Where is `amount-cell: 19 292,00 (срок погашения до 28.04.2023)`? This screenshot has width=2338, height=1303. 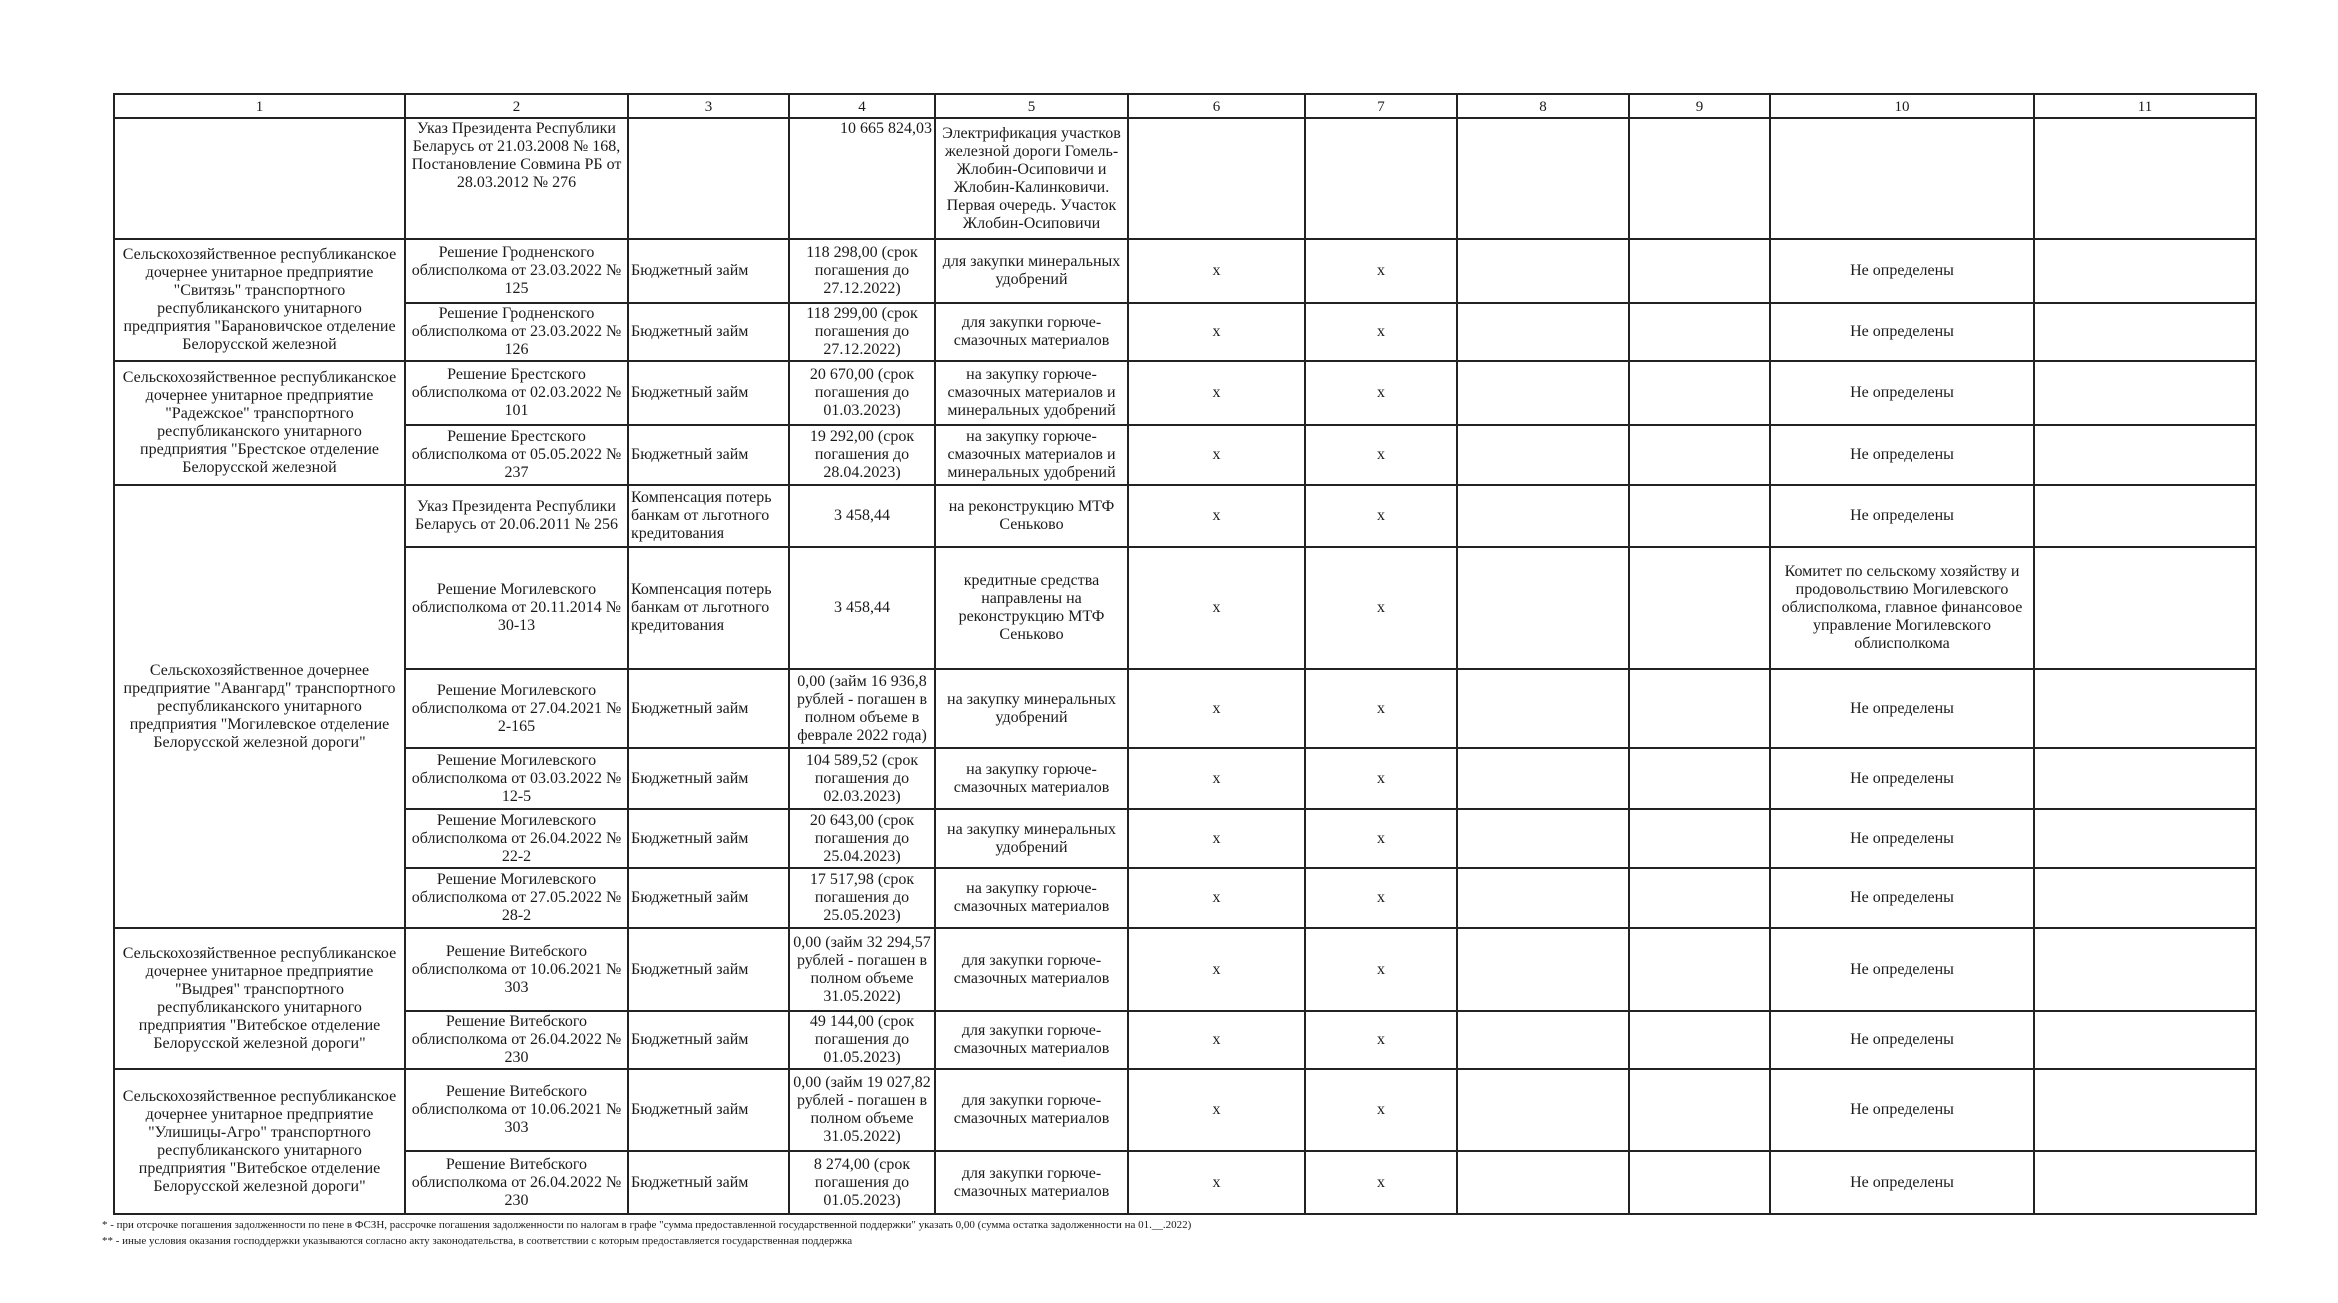
amount-cell: 19 292,00 (срок погашения до 28.04.2023) is located at coordinates (862, 455).